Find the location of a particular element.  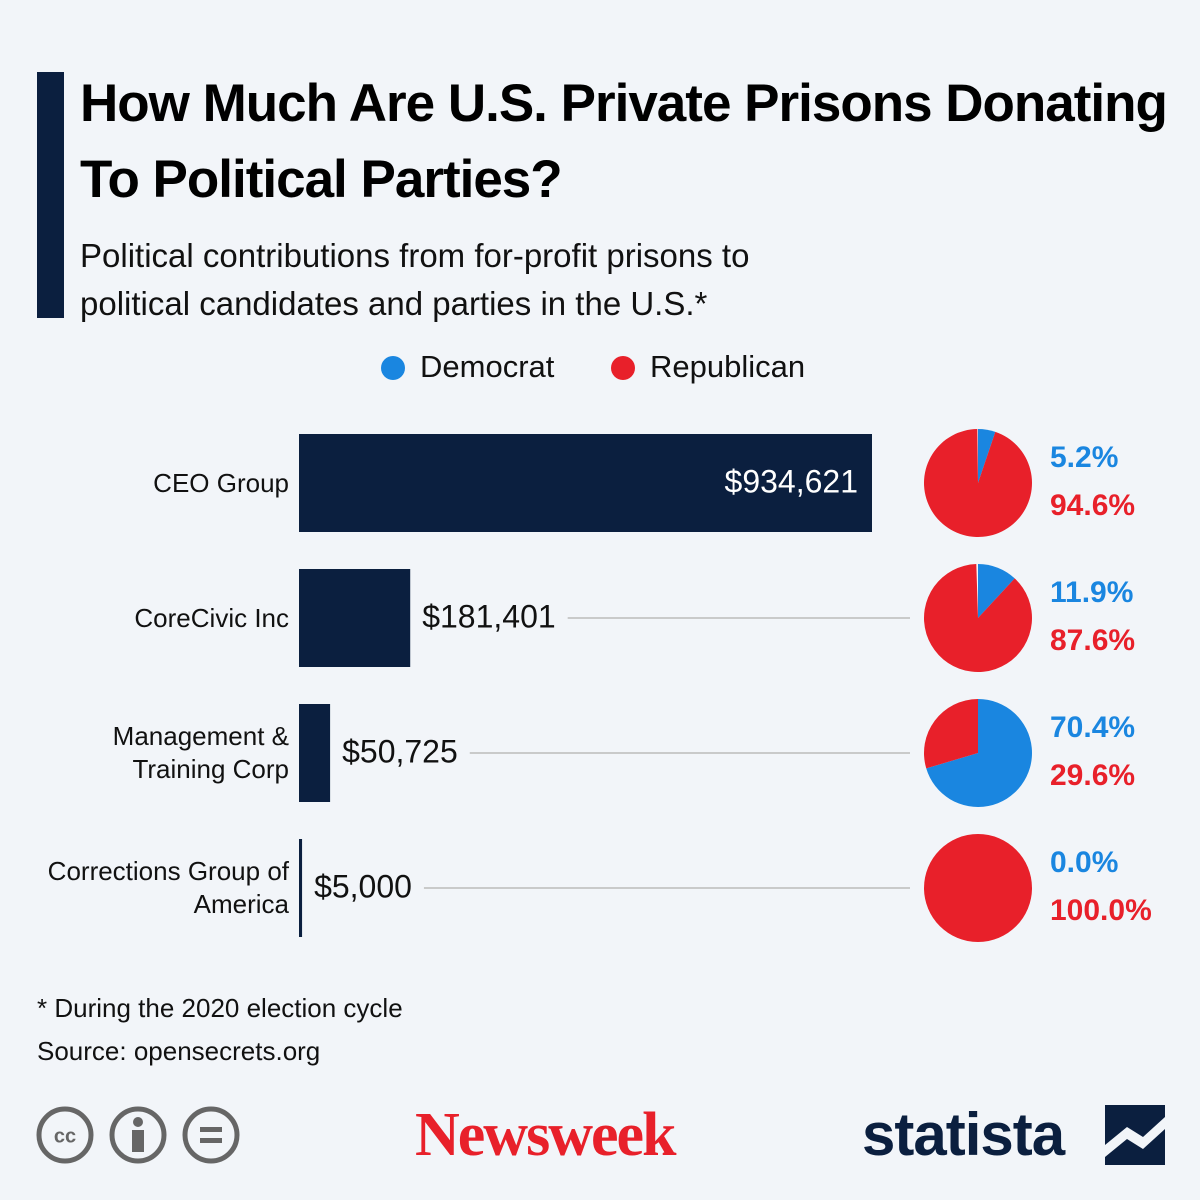

pie-value-label: 29.6% is located at coordinates (1092, 775).